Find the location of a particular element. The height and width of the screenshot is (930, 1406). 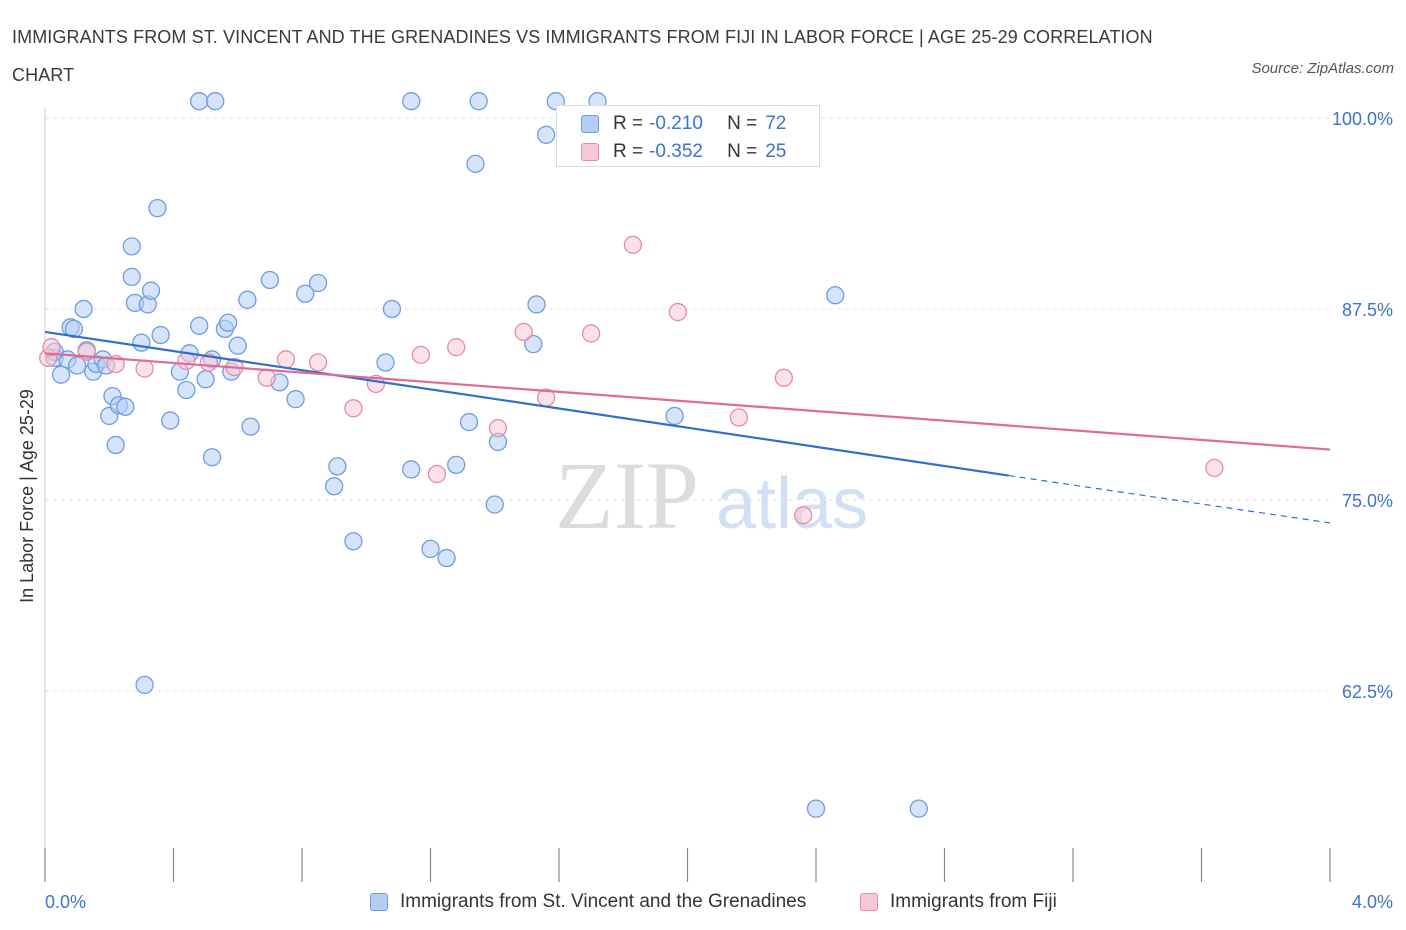

stats-row-fiji: R = -0.352 N = 25 is located at coordinates (683, 152).